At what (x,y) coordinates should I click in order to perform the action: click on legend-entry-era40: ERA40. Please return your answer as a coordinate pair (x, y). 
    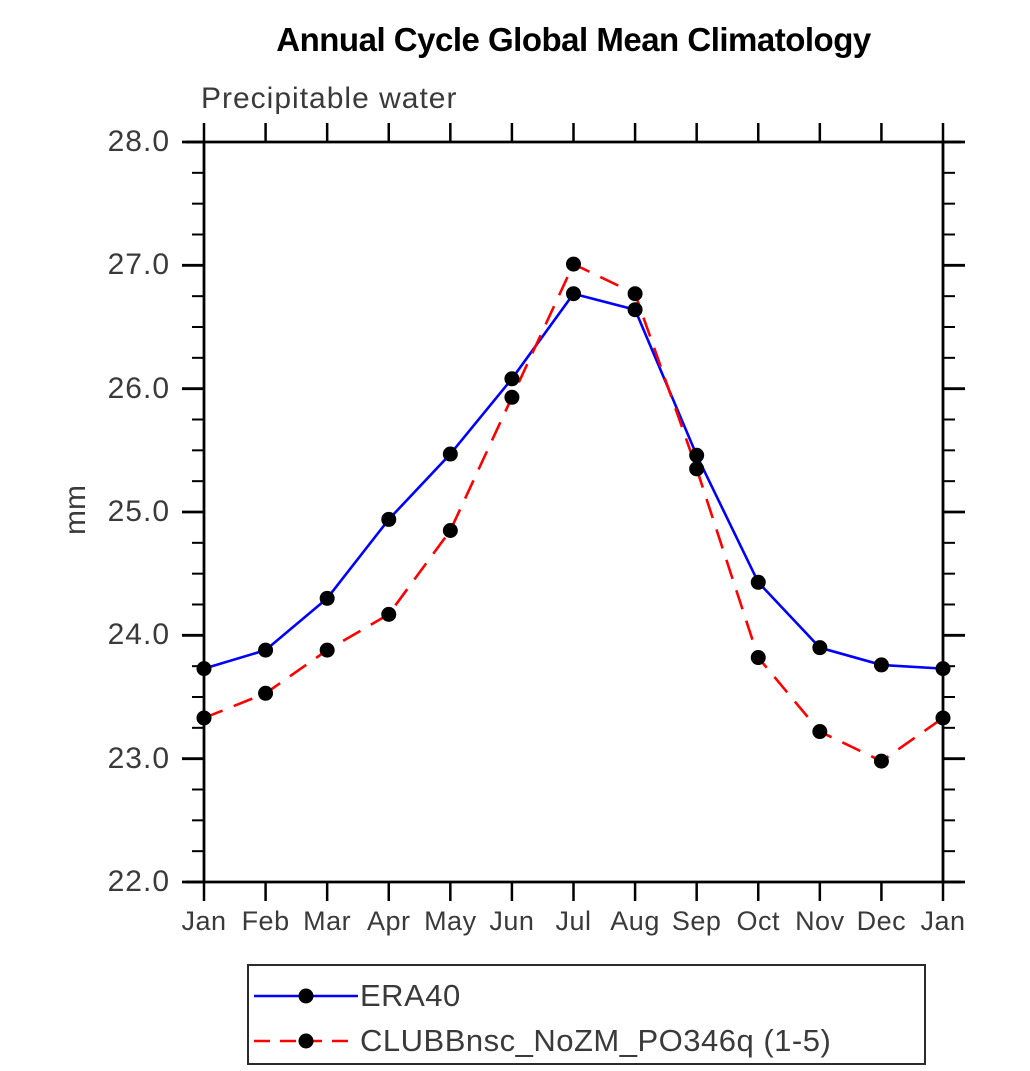
    Looking at the image, I should click on (356, 996).